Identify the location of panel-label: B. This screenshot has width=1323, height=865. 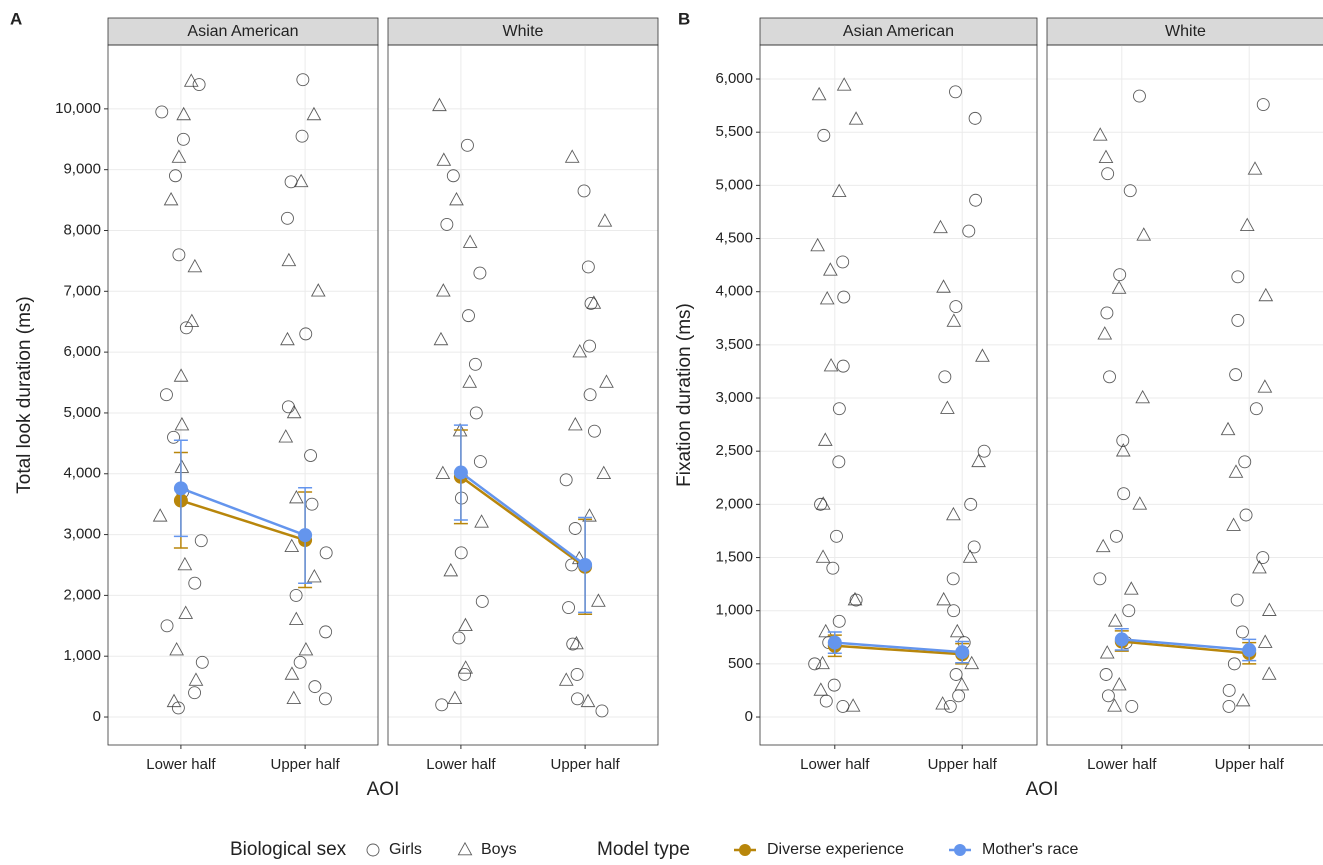
(684, 18).